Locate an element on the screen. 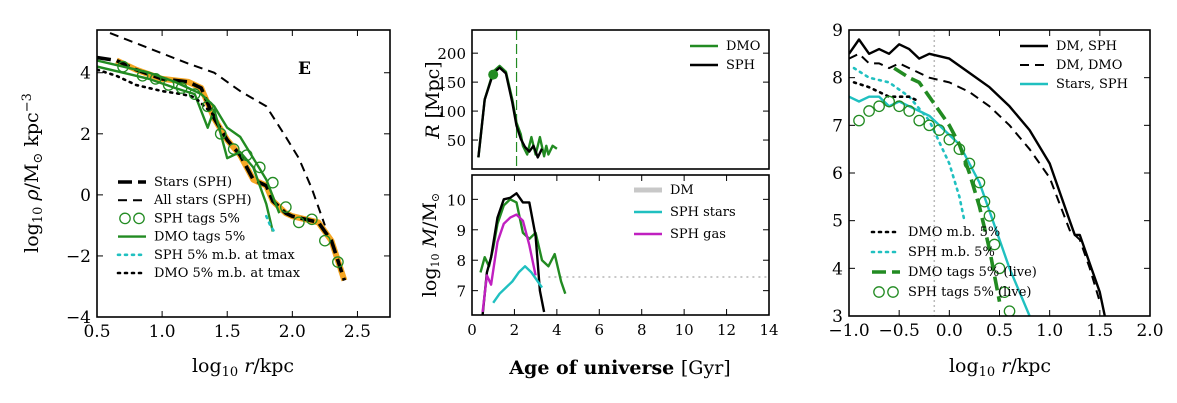  profile-legend-swatch is located at coordinates (879, 292).